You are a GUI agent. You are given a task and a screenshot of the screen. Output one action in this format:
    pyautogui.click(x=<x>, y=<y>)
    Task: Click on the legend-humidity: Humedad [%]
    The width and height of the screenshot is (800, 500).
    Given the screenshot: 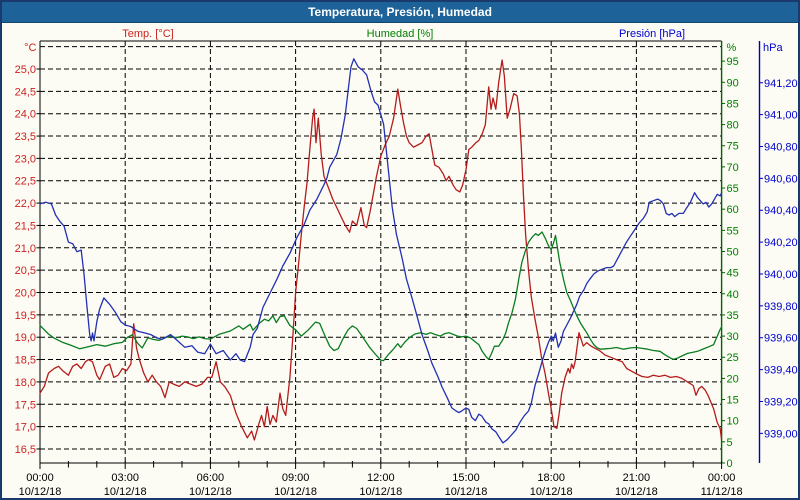 What is the action you would take?
    pyautogui.click(x=400, y=34)
    